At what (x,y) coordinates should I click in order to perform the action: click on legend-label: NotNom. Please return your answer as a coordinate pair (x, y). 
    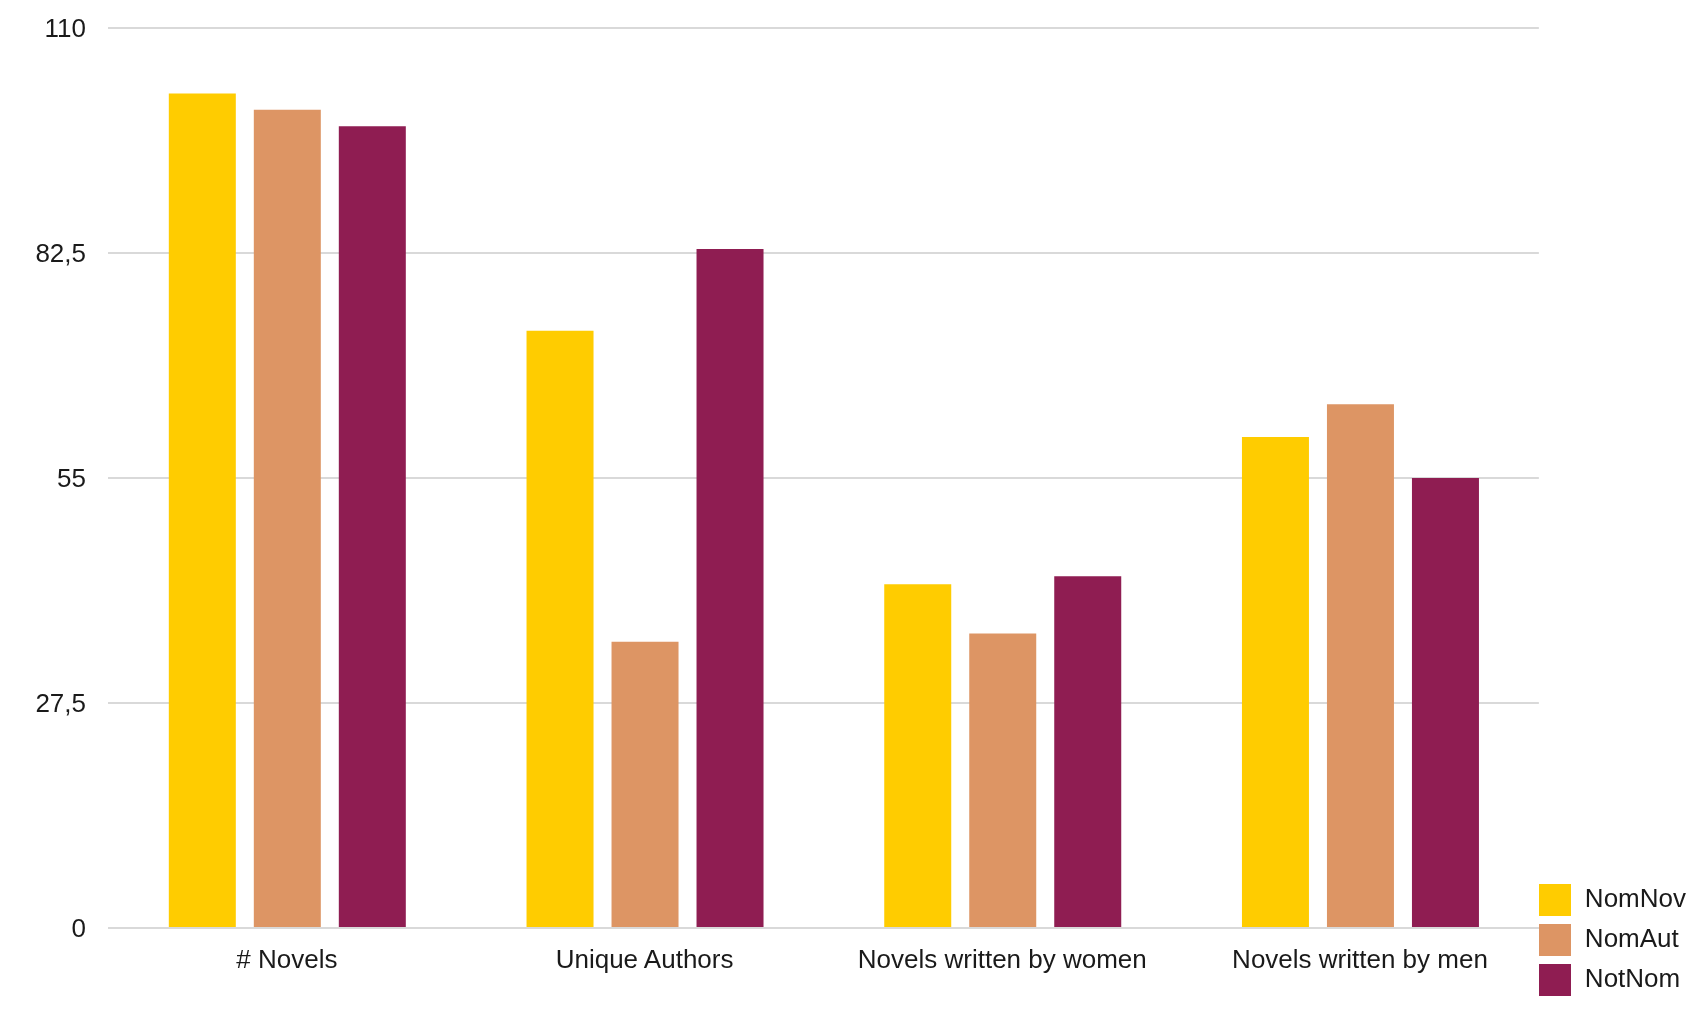
    Looking at the image, I should click on (1632, 978).